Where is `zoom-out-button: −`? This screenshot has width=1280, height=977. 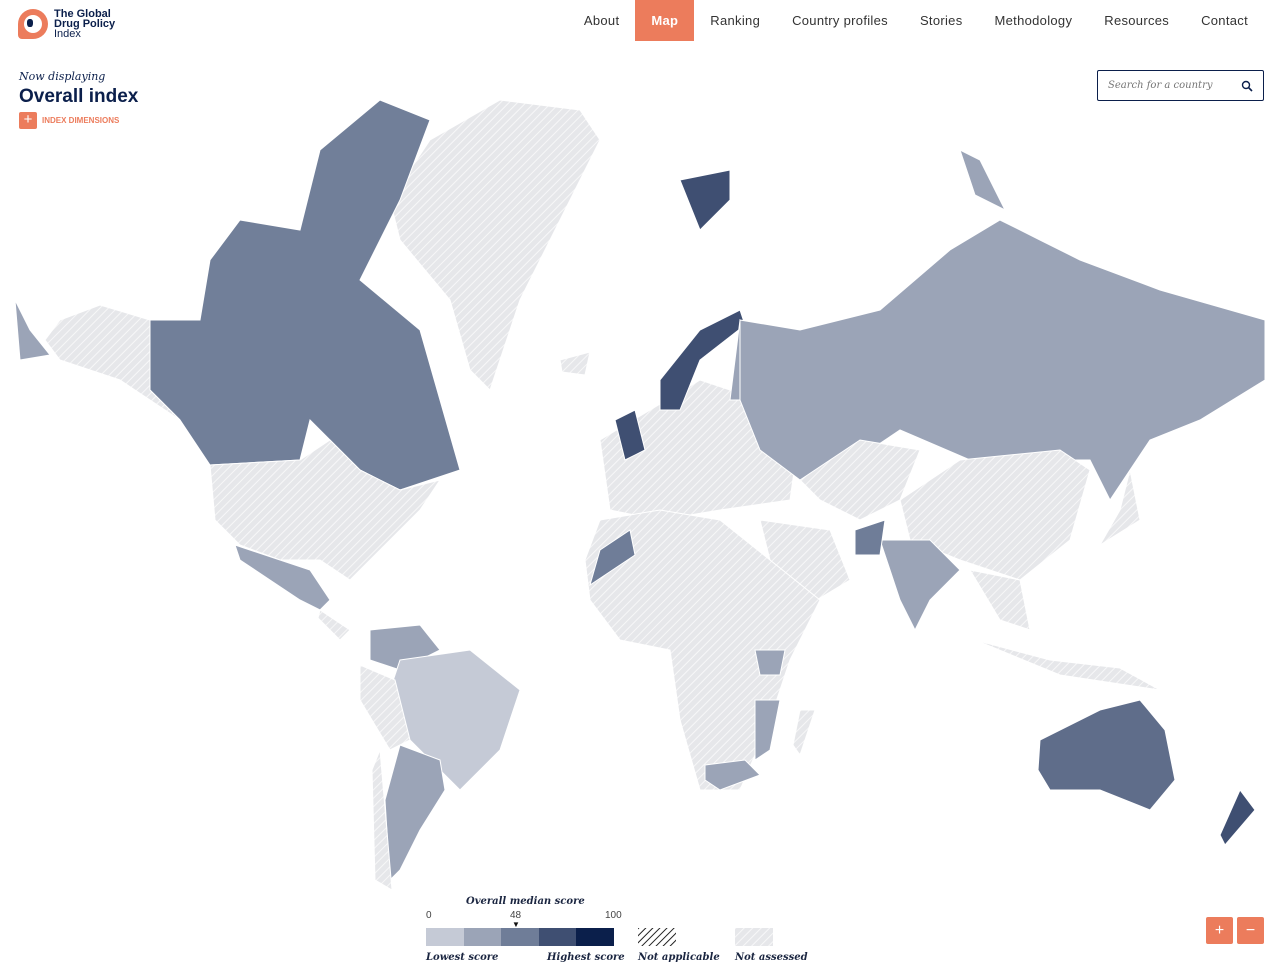
zoom-out-button: − is located at coordinates (1250, 930).